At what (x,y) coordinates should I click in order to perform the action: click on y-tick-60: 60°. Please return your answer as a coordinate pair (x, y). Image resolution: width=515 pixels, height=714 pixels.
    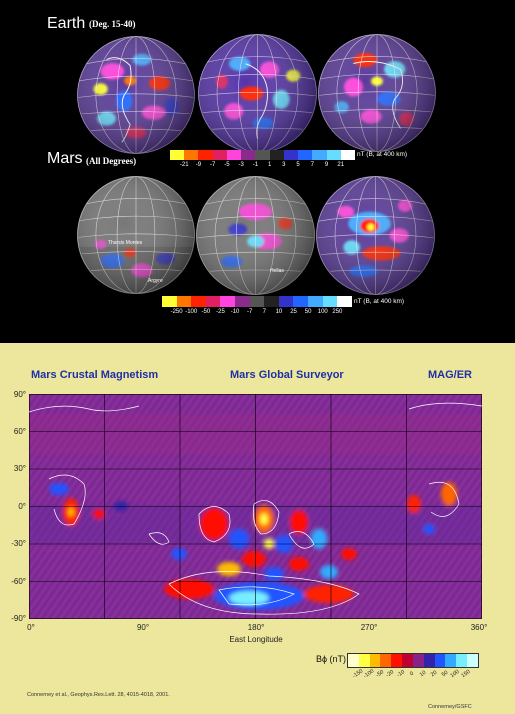
    Looking at the image, I should click on (19, 431).